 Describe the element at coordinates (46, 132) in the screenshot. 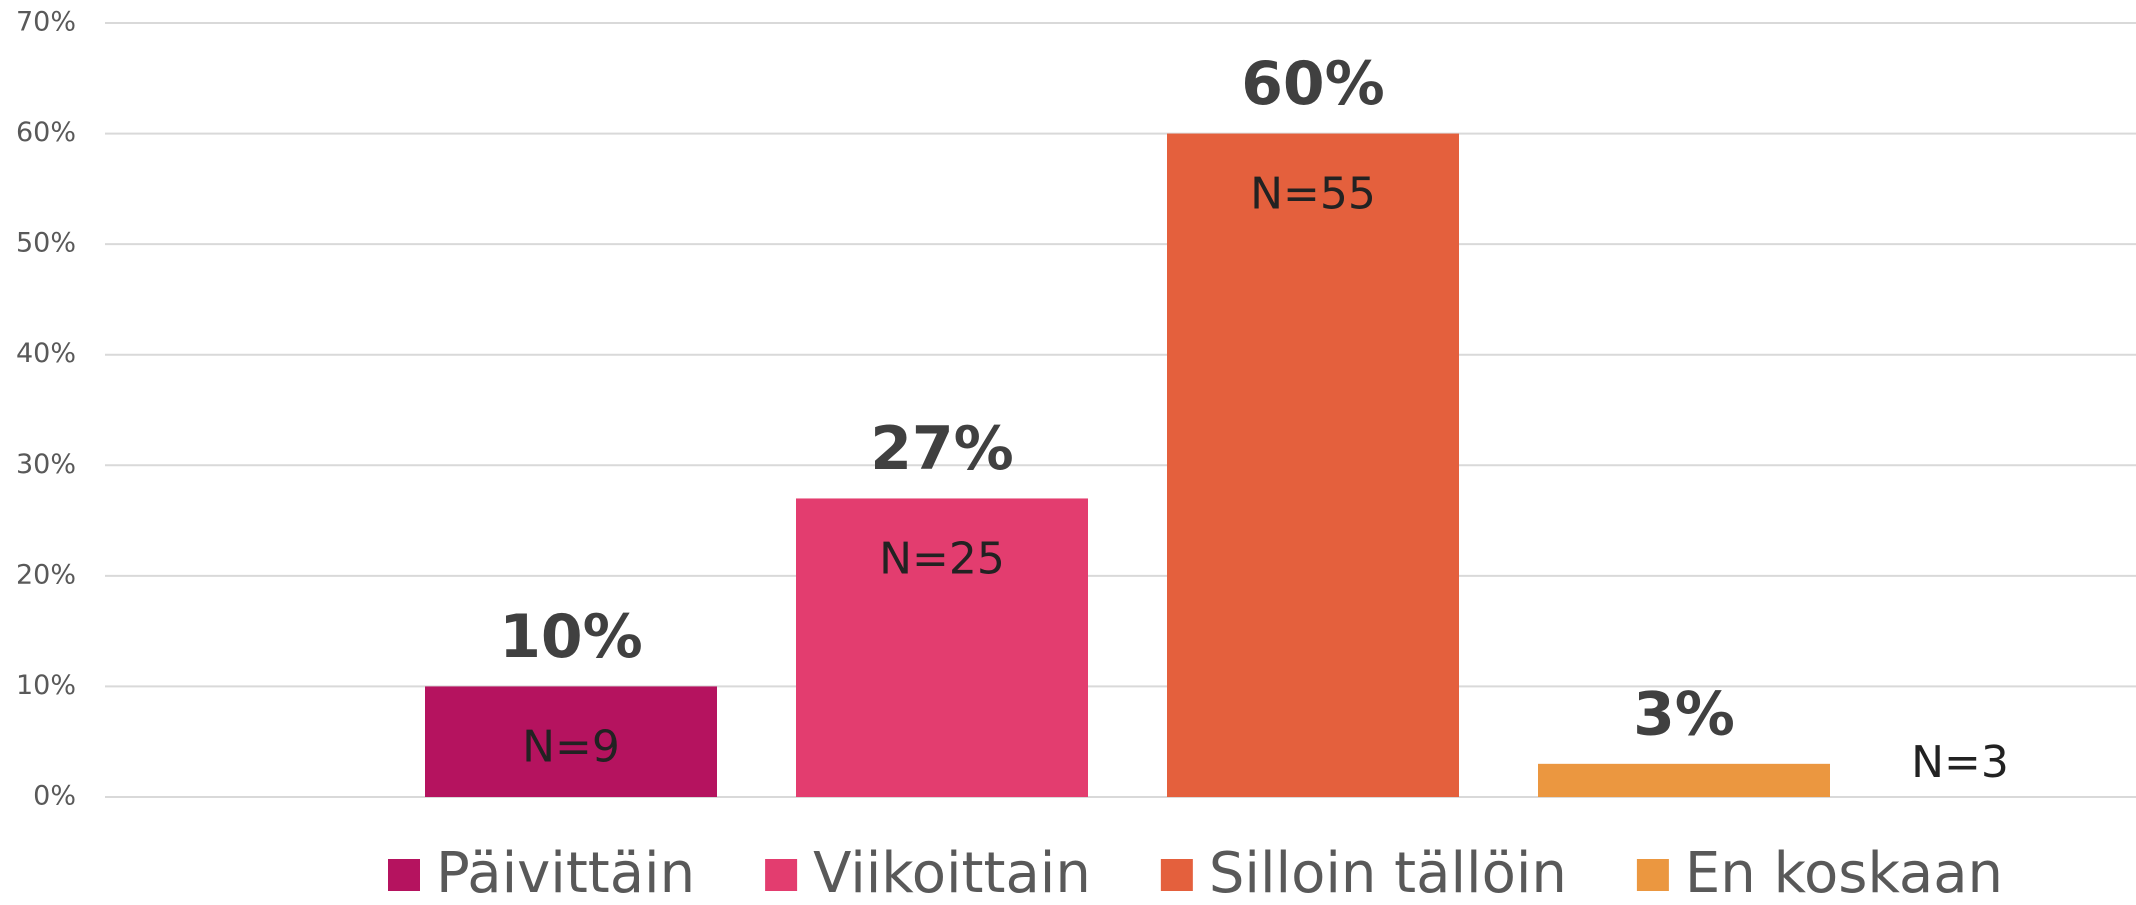

I see `y-tick-label: 60%` at that location.